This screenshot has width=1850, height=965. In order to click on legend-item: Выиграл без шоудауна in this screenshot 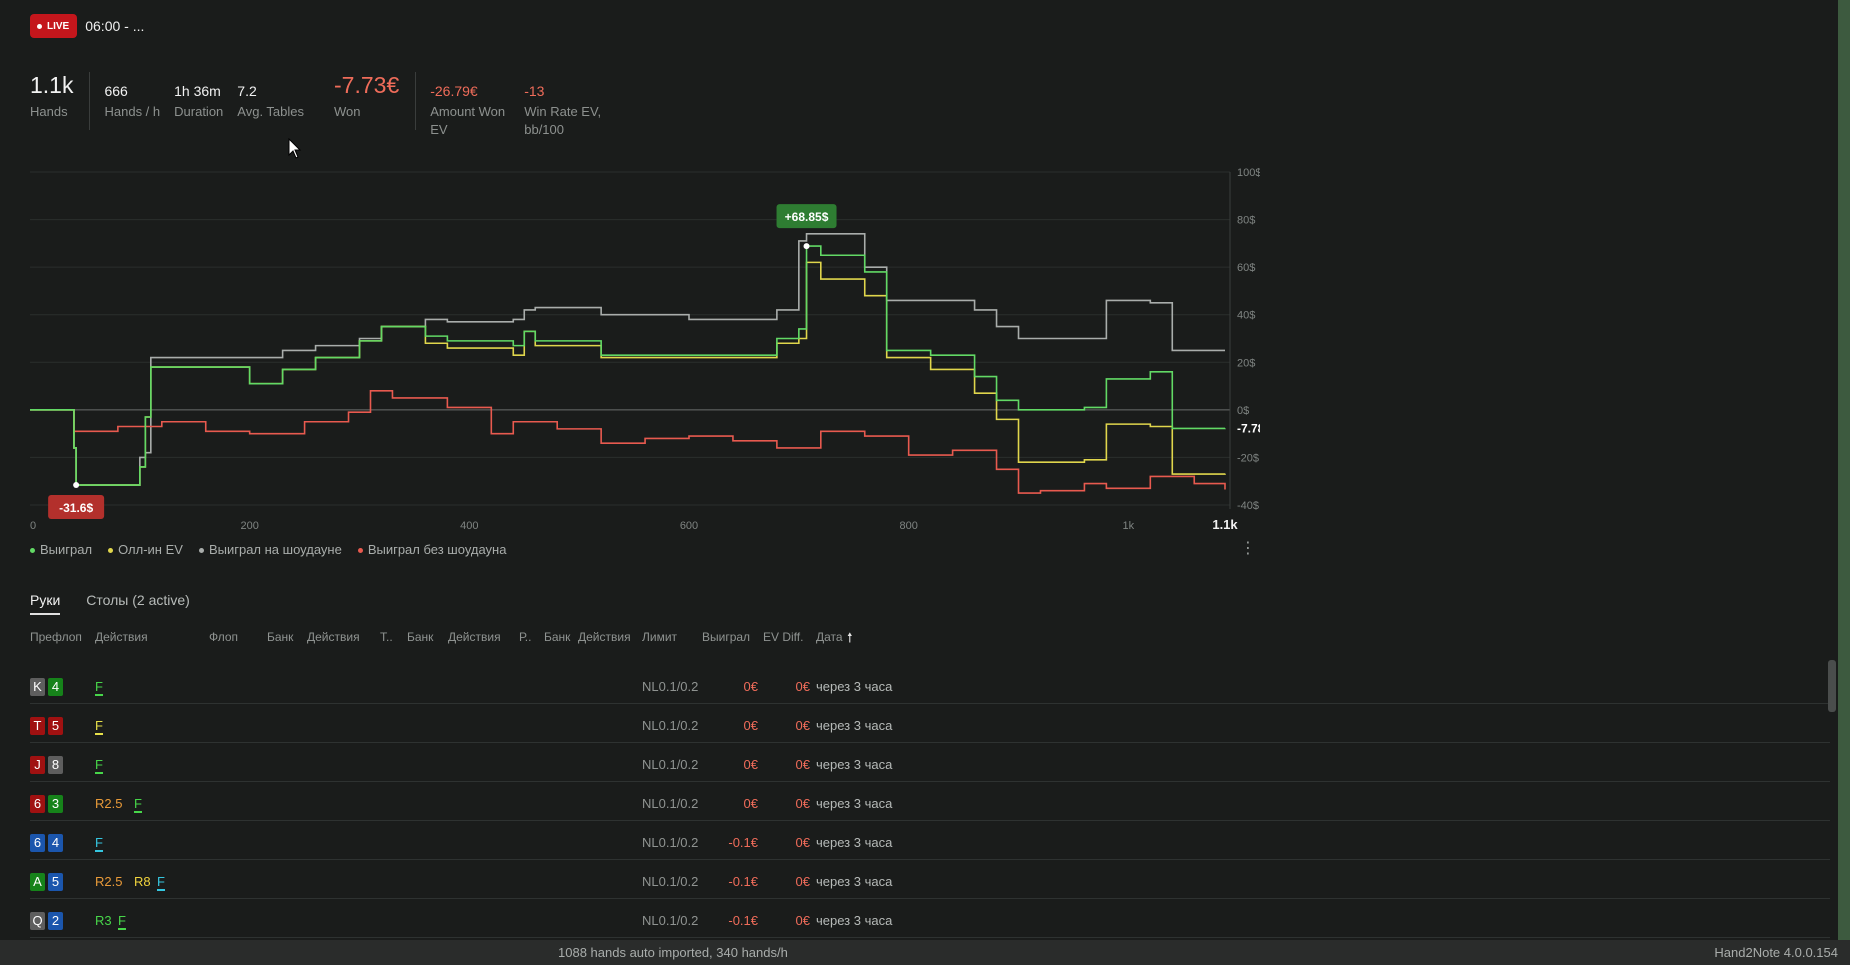, I will do `click(432, 549)`.